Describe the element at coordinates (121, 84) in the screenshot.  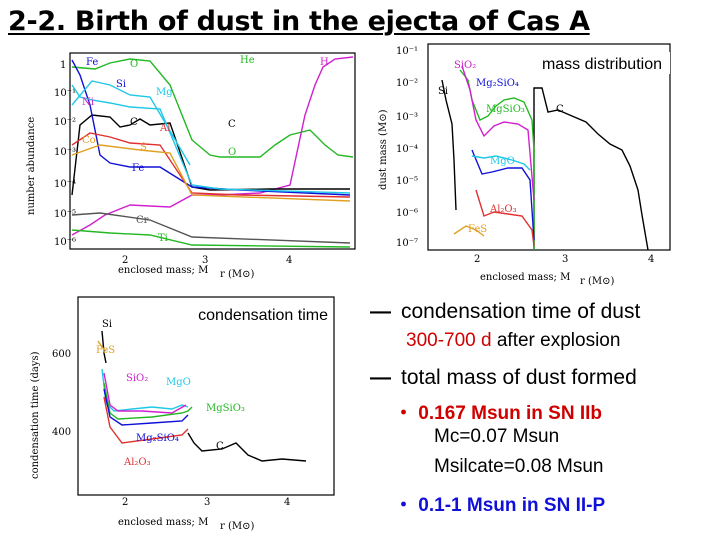
I see `fig1-label-si: Si` at that location.